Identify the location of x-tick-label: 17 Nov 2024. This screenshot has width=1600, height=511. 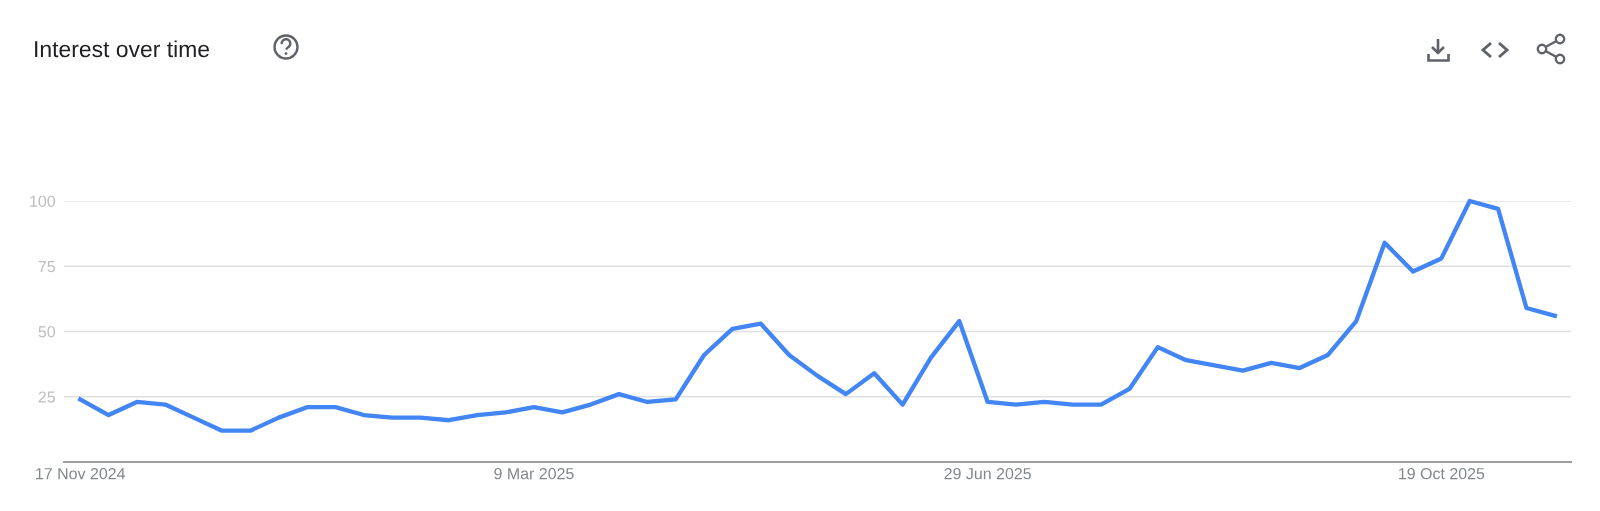
(81, 473).